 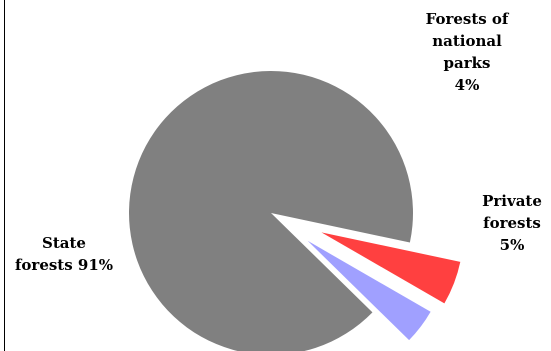 What do you see at coordinates (64, 265) in the screenshot?
I see `slice-label-line: forests 91%` at bounding box center [64, 265].